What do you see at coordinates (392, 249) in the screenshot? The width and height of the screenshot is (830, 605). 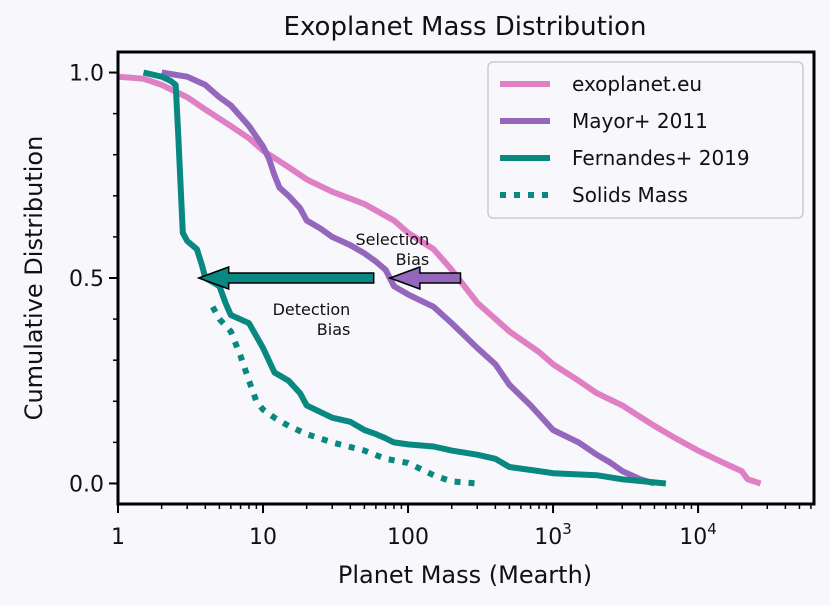 I see `annotation-0: Selection Bias` at bounding box center [392, 249].